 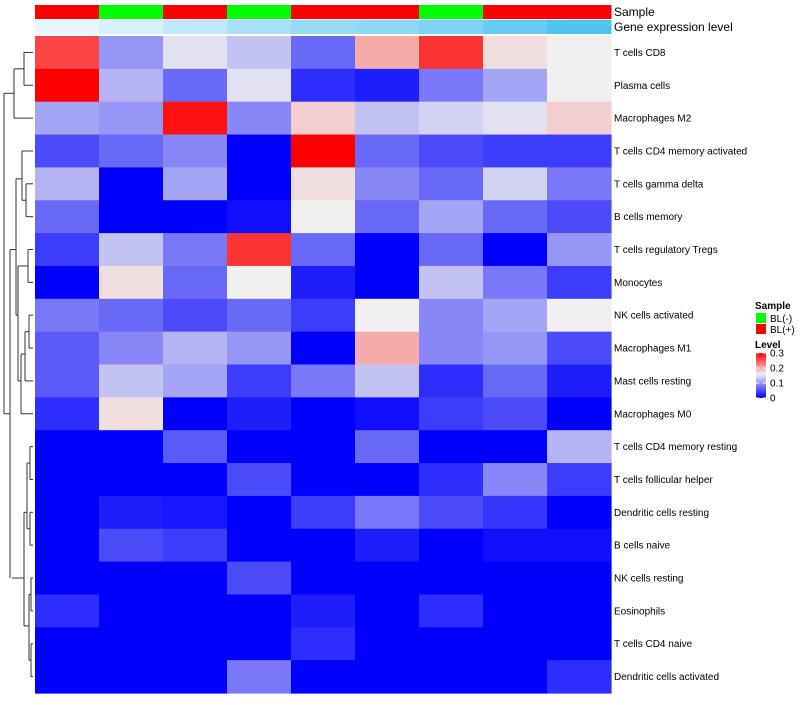 I want to click on row-label: B cells memory, so click(x=648, y=217).